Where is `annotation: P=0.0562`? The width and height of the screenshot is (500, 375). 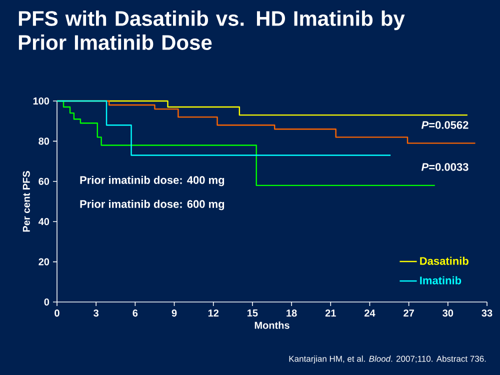 annotation: P=0.0562 is located at coordinates (444, 125).